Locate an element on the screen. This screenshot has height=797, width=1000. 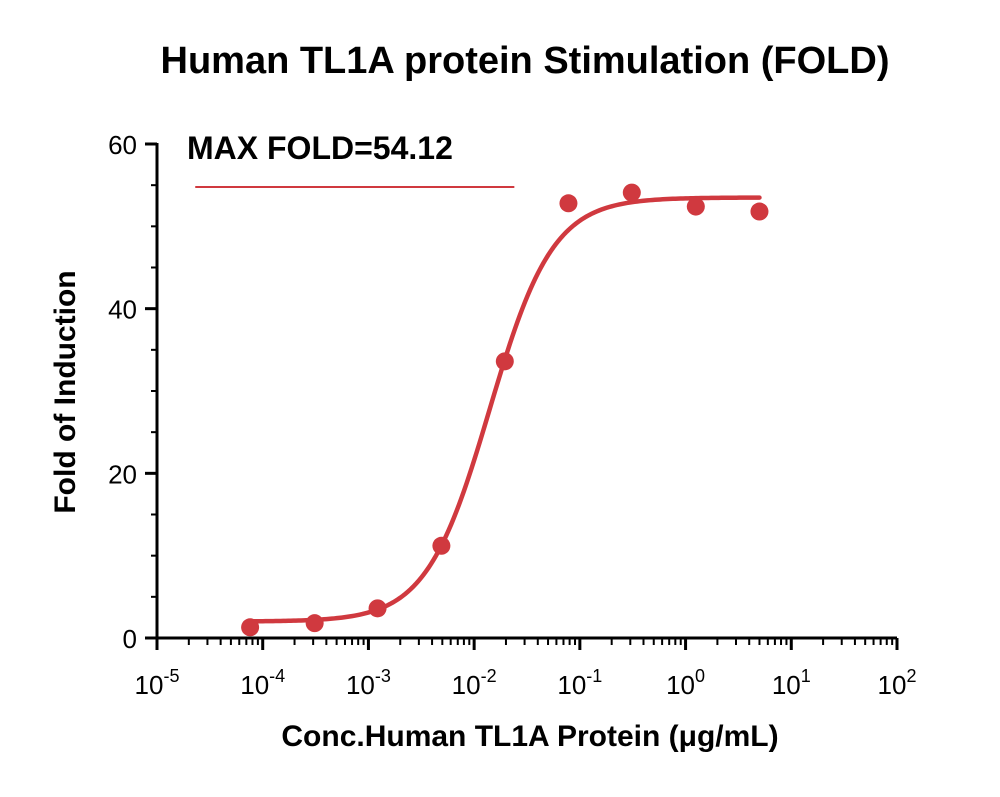
chart-title: Human TL1A protein Stimulation (FOLD) is located at coordinates (525, 61).